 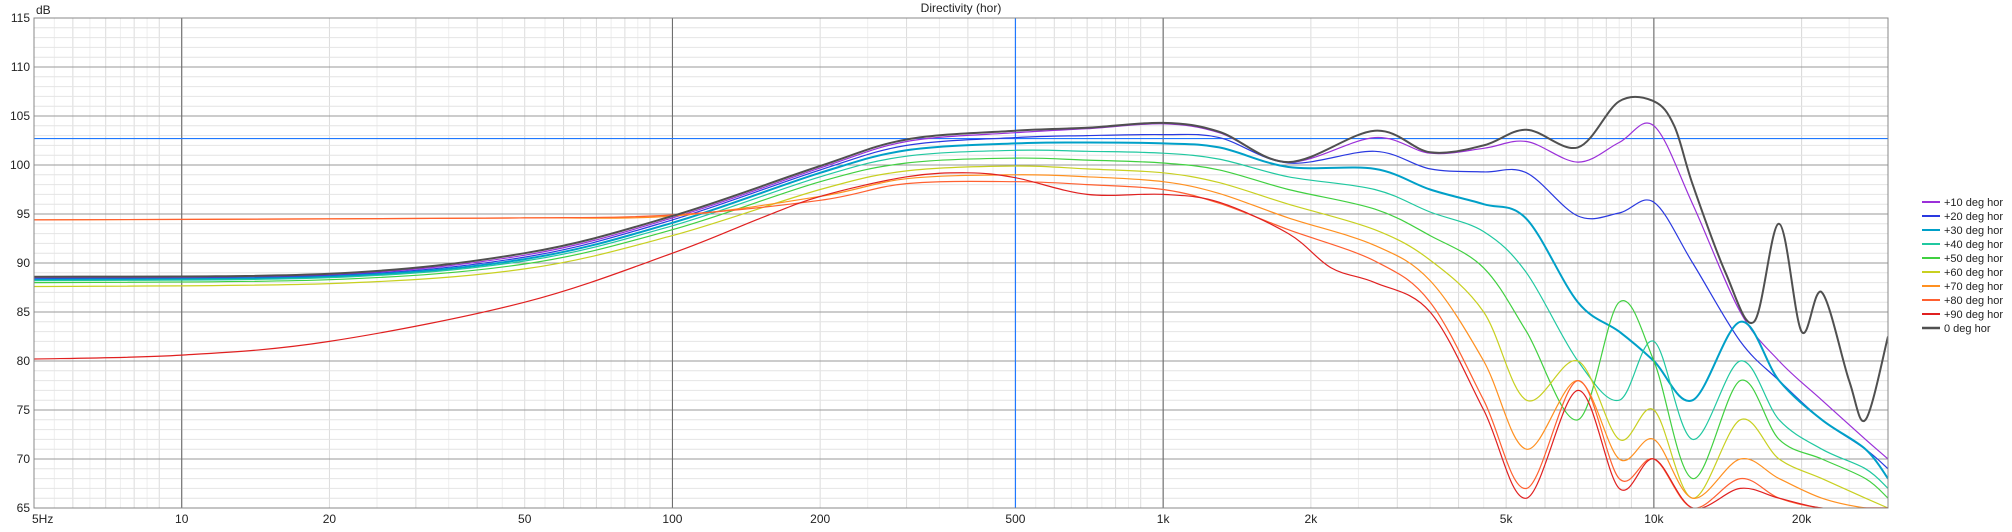 What do you see at coordinates (1015, 519) in the screenshot?
I see `x-tick-label: 500` at bounding box center [1015, 519].